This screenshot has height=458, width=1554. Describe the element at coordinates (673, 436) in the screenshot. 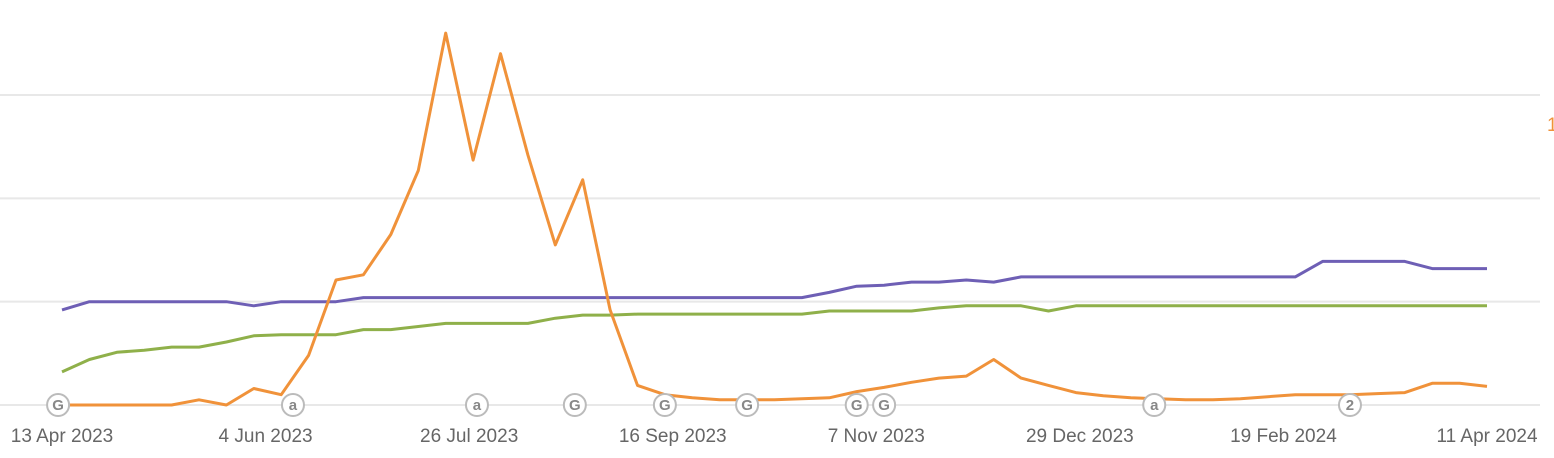

I see `x-tick-label: 16 Sep 2023` at that location.